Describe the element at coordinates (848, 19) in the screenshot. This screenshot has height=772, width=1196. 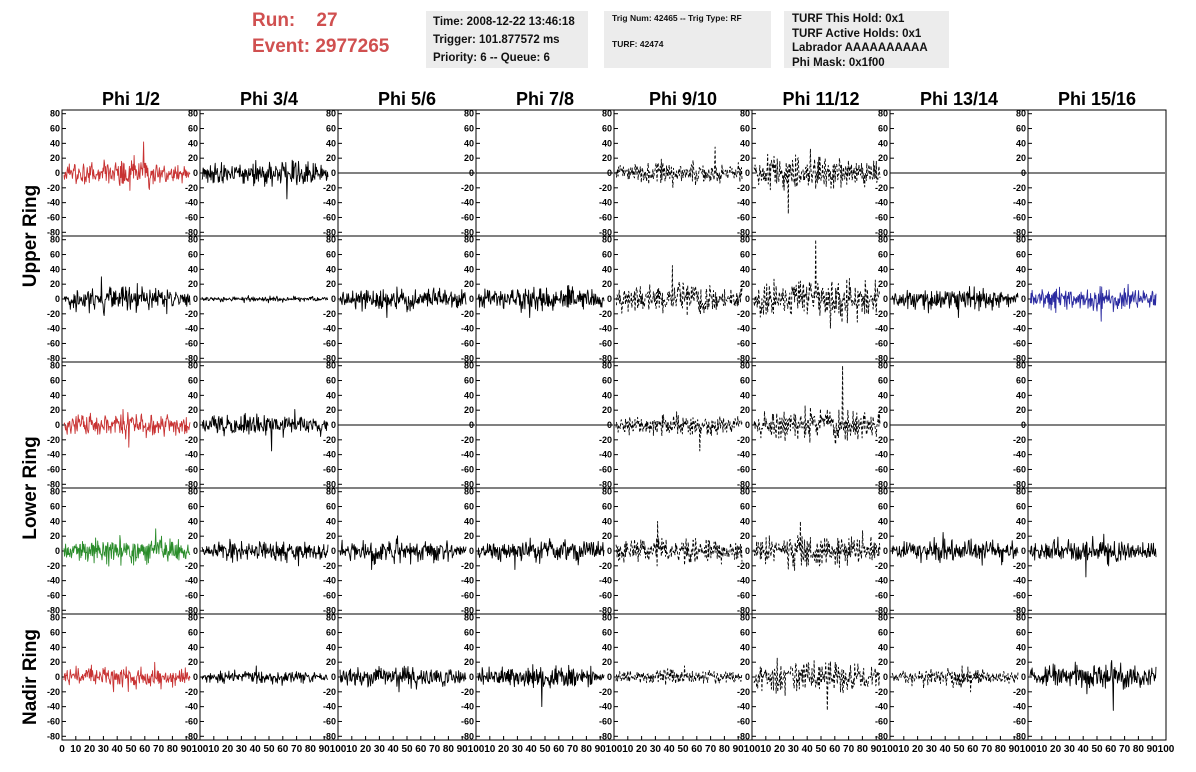
I see `turf-this-hold-text: TURF This Hold: 0x1` at that location.